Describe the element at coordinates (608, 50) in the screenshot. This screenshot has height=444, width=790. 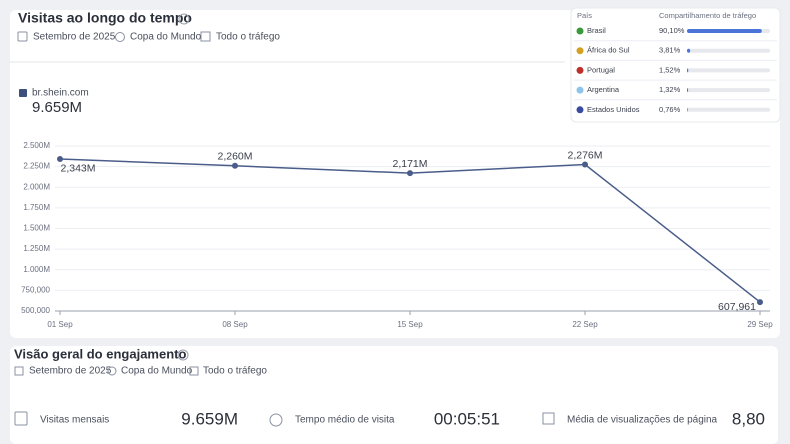
I see `country-name: África do Sul` at that location.